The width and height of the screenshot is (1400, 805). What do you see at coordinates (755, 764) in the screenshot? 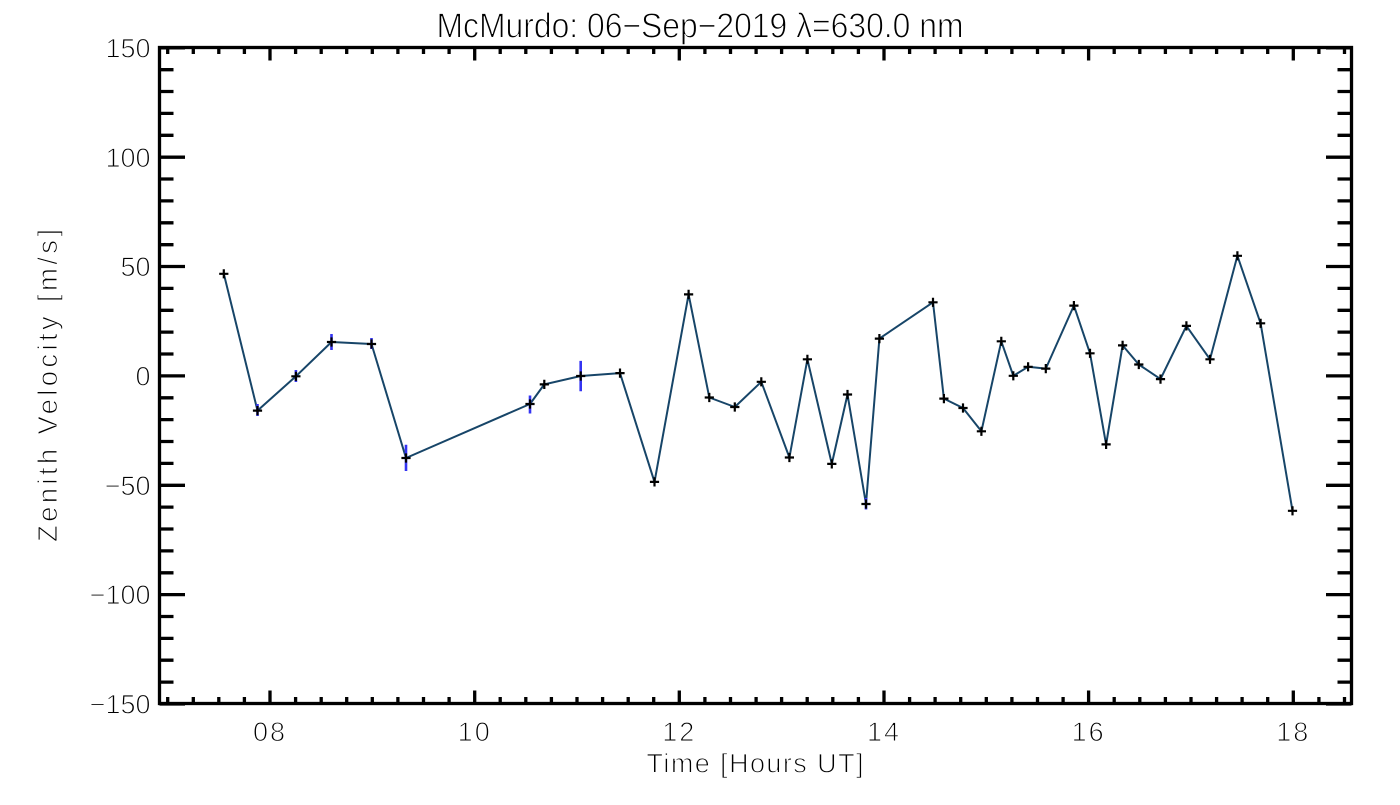
I see `svg-text: Time [Hours UT]` at bounding box center [755, 764].